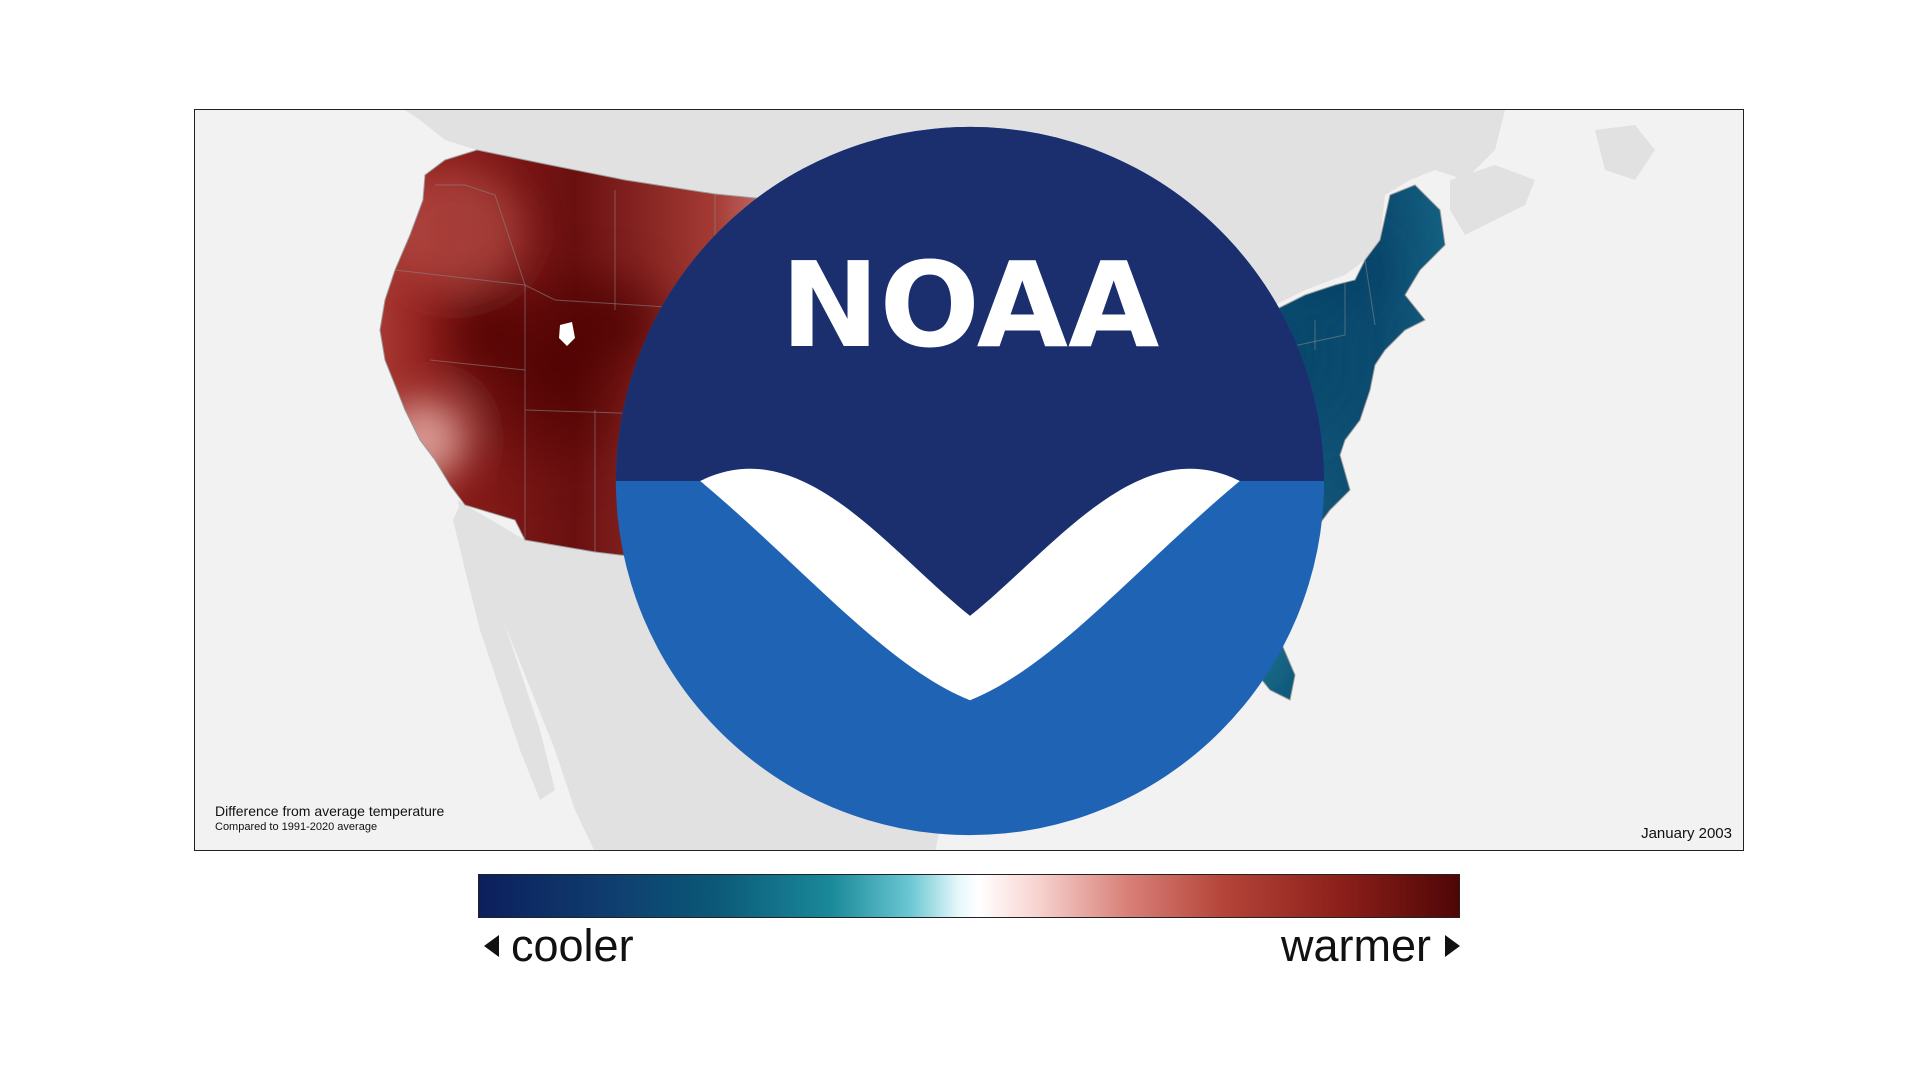 Image resolution: width=1920 pixels, height=1080 pixels. I want to click on legend-warmer-label: warmer, so click(1355, 945).